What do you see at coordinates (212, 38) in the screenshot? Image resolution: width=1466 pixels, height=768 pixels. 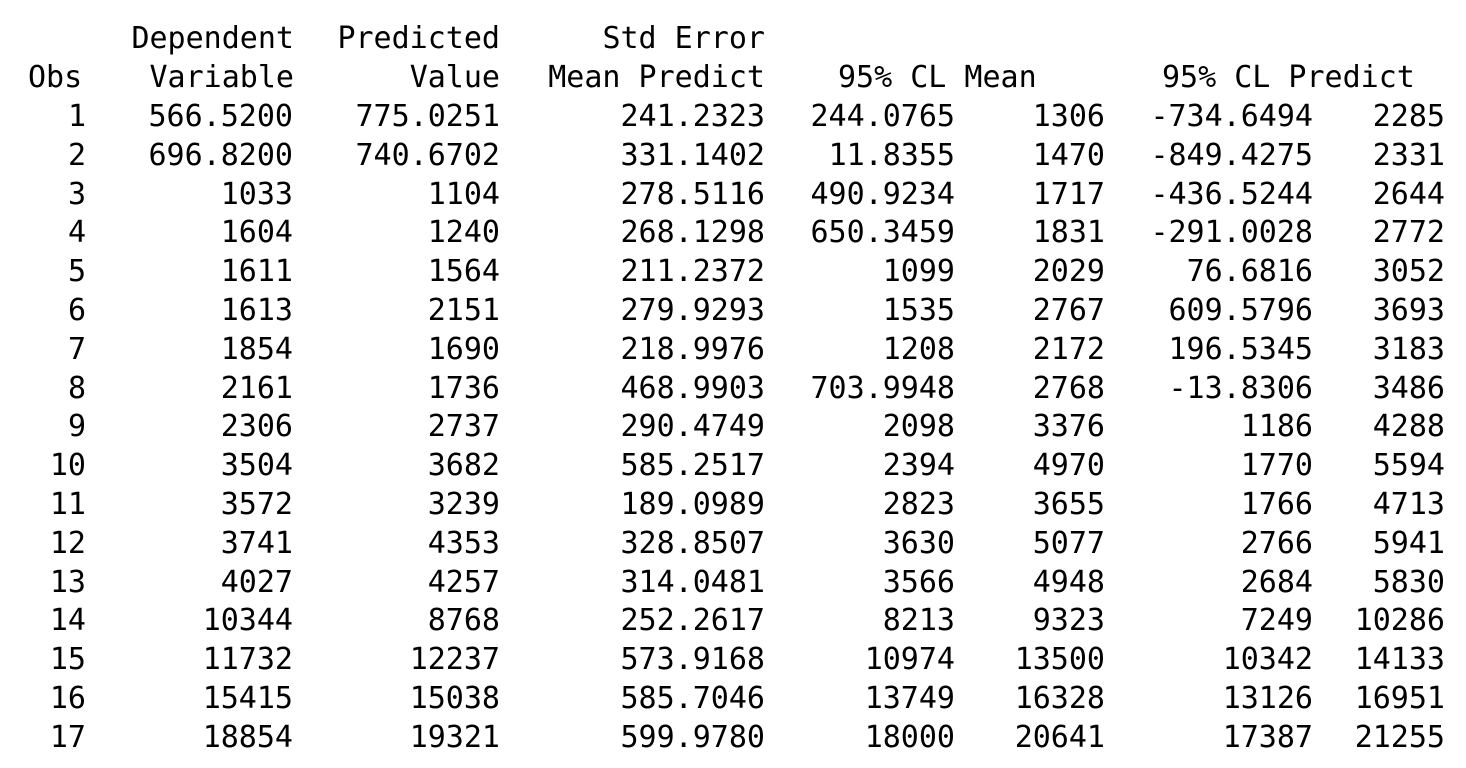 I see `header-dependent: Dependent` at bounding box center [212, 38].